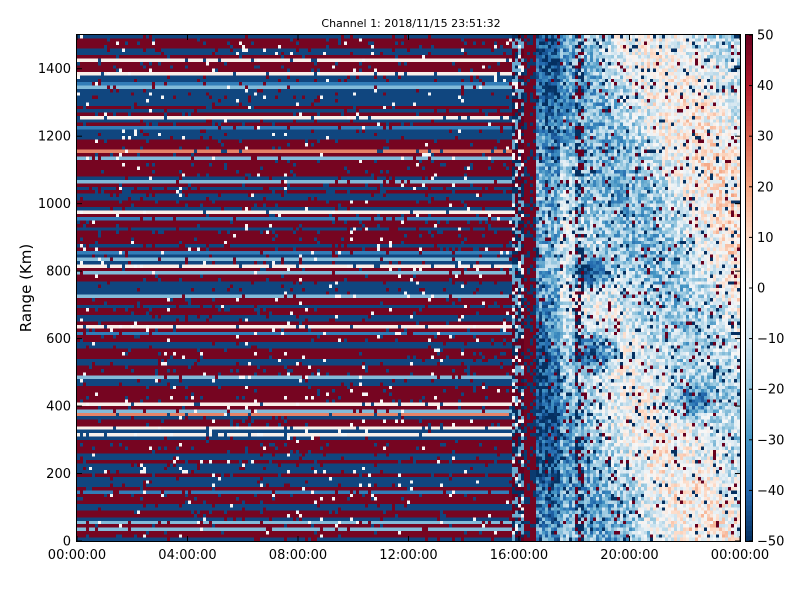  Describe the element at coordinates (298, 555) in the screenshot. I see `x-tick-label: 08:00:00` at that location.